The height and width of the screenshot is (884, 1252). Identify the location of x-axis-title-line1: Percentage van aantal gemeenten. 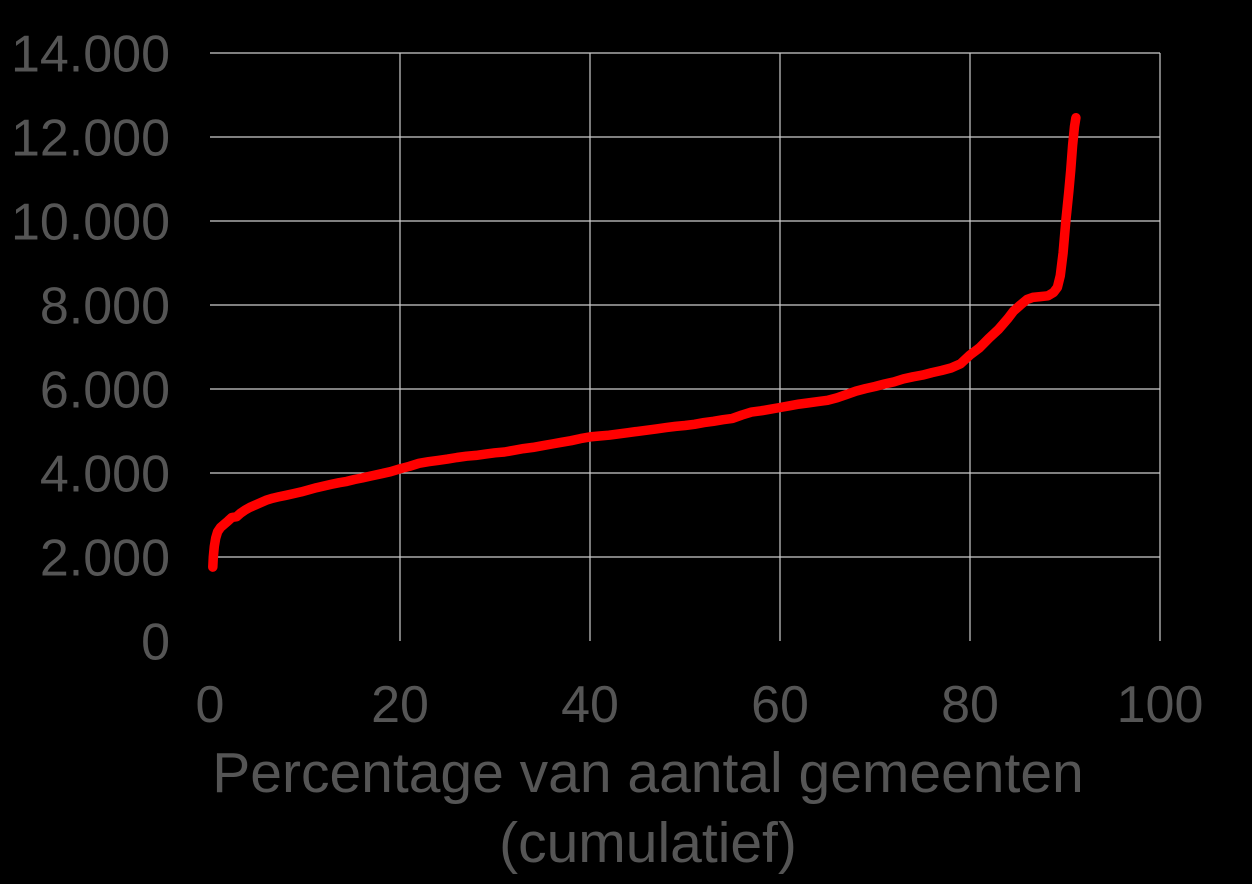
(647, 773).